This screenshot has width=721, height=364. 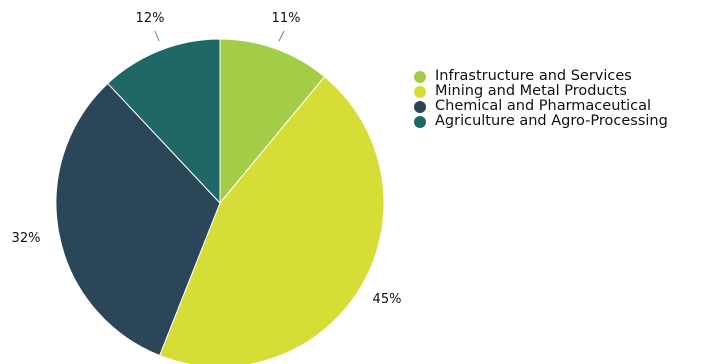 I want to click on slice-percentage-label: 12%, so click(x=150, y=18).